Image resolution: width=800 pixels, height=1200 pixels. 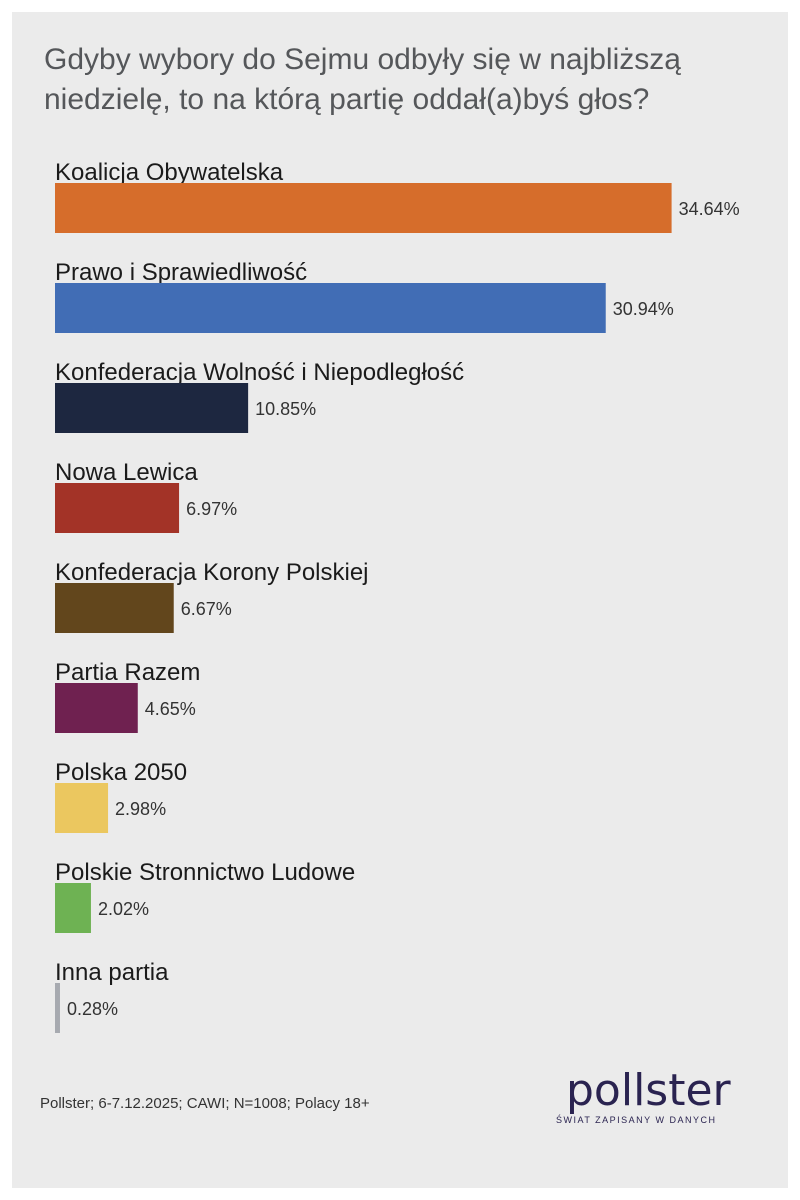 I want to click on category-label: Partia Razem, so click(x=127, y=672).